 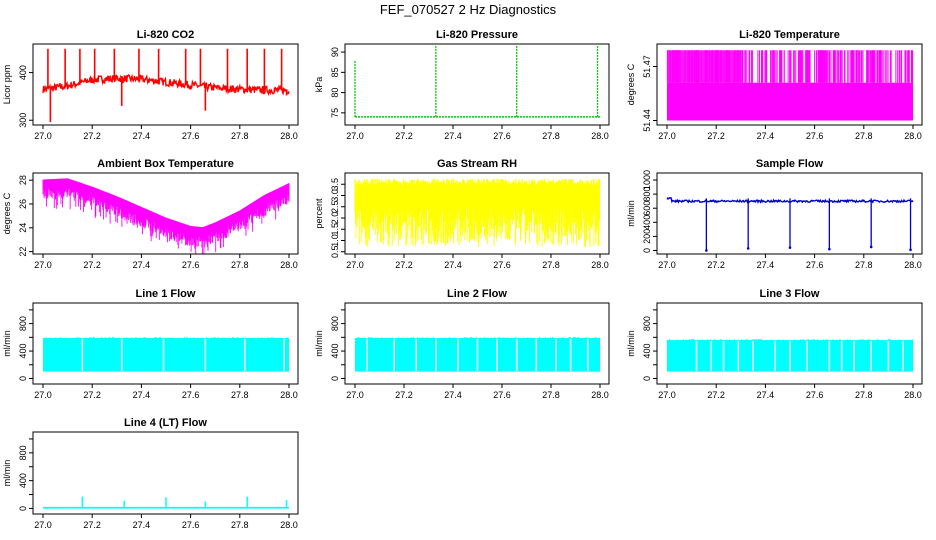 What do you see at coordinates (165, 35) in the screenshot?
I see `panel-title: Li-820 CO2` at bounding box center [165, 35].